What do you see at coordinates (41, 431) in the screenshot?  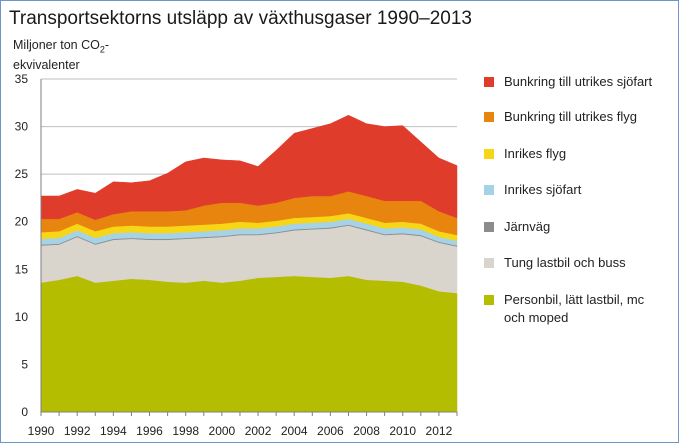 I see `x-tick-label: 1990` at bounding box center [41, 431].